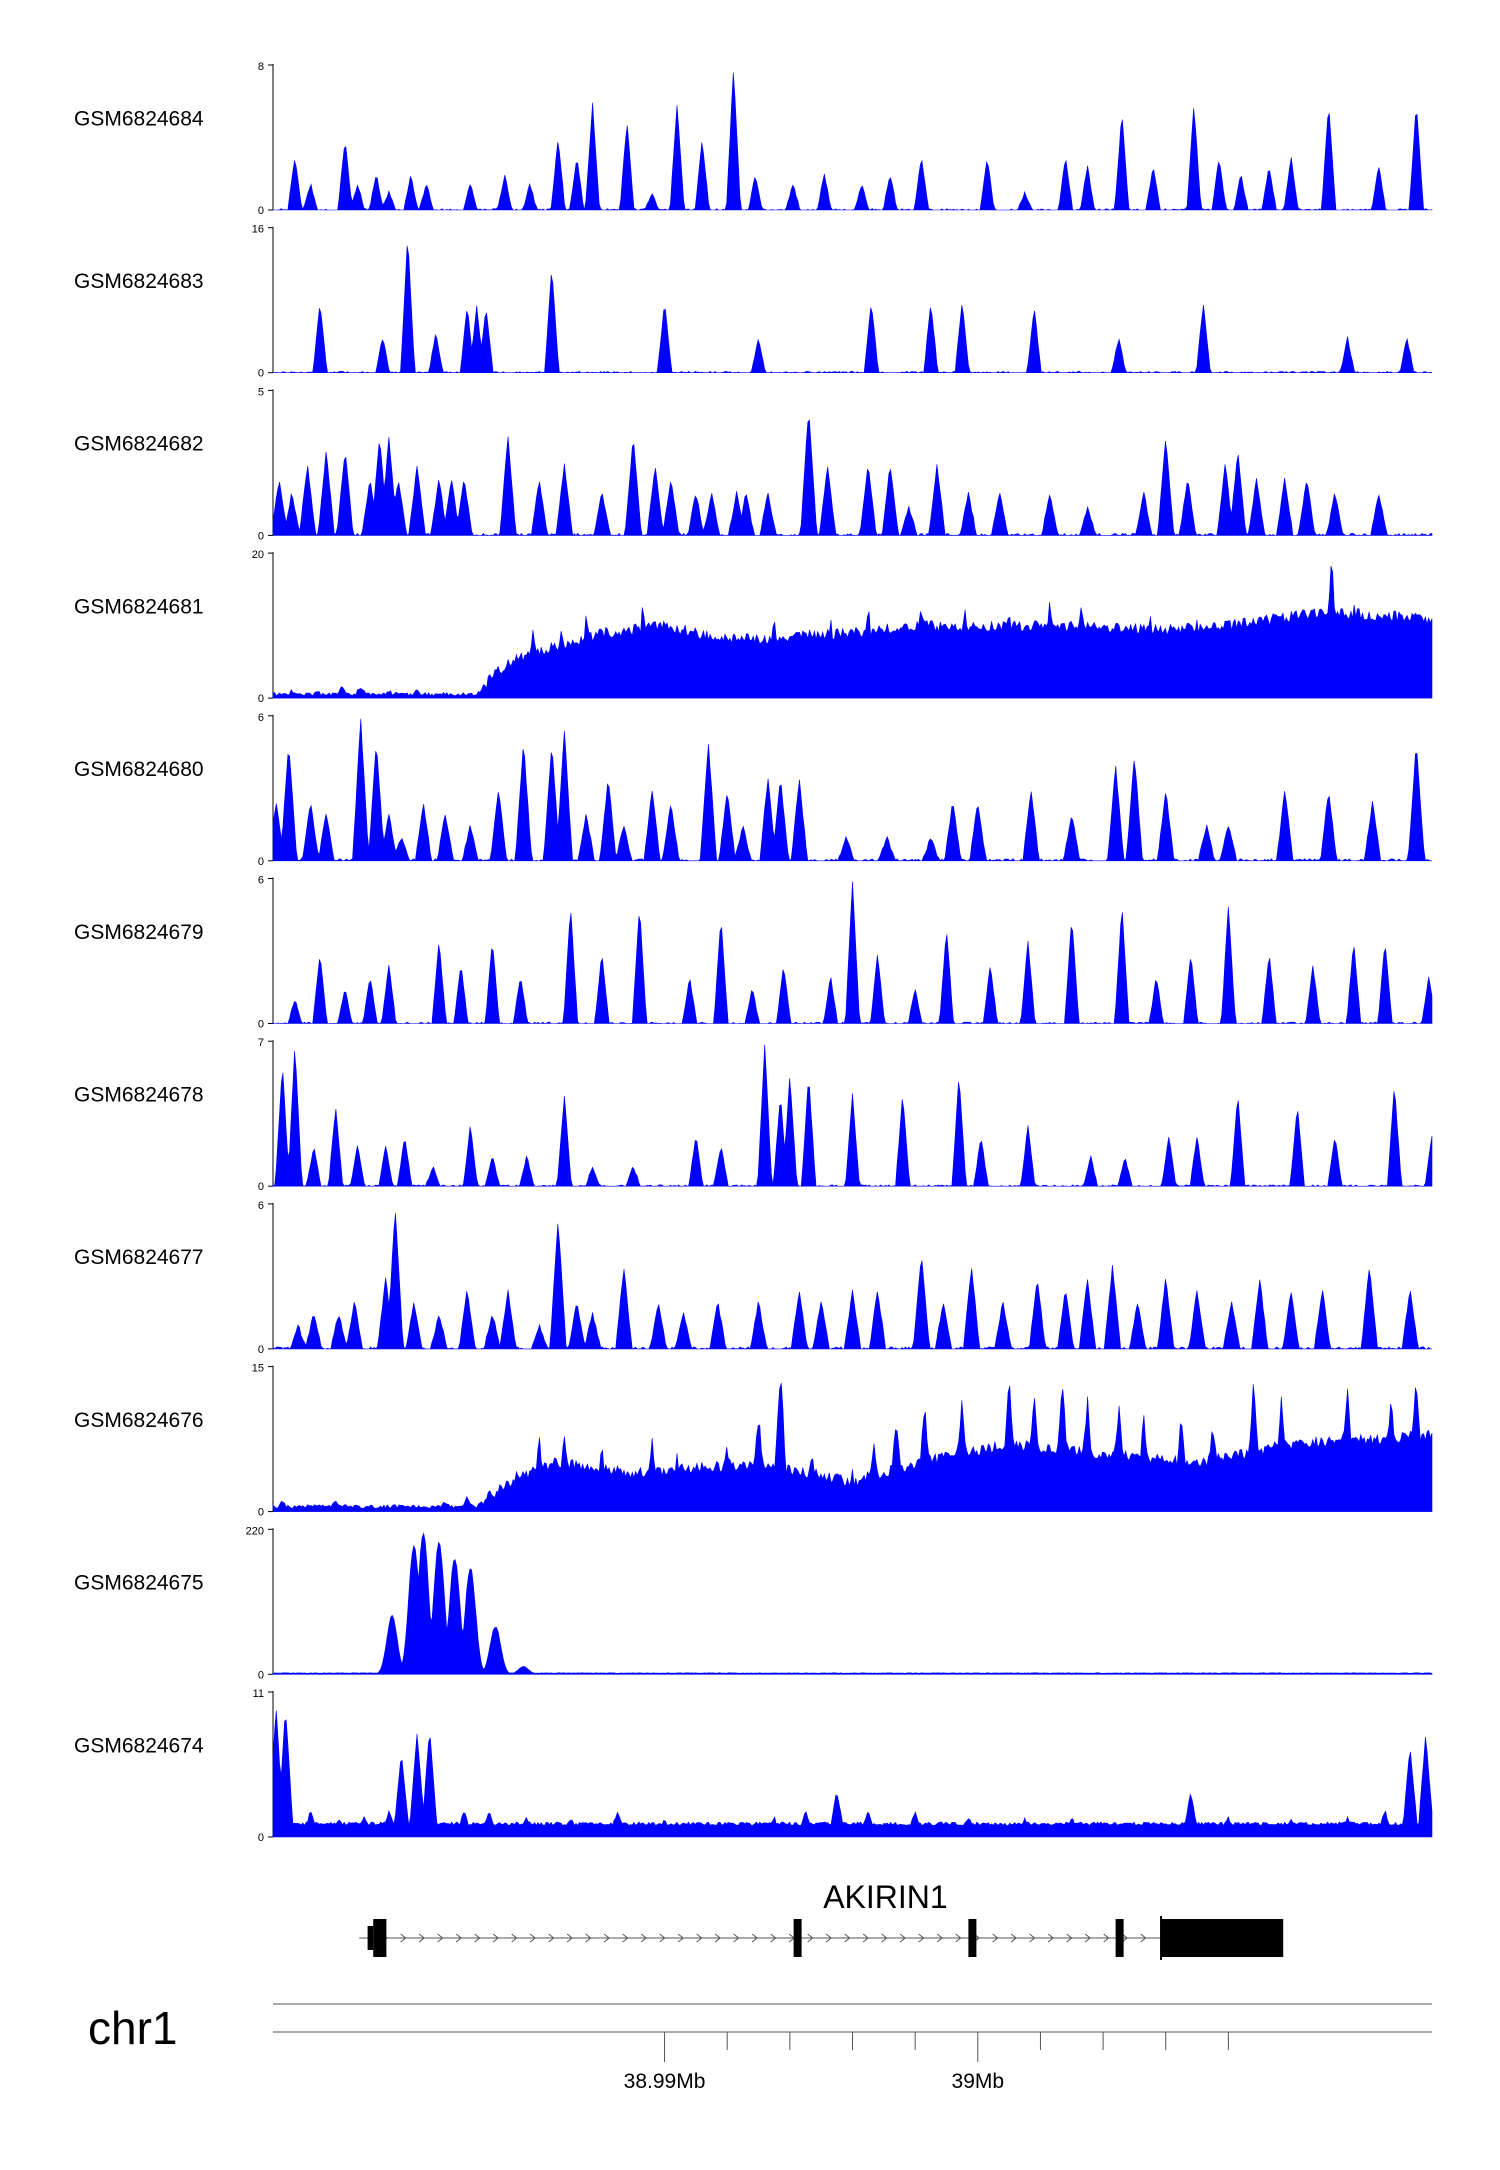 The width and height of the screenshot is (1500, 2170). I want to click on y-tick-max-label: 15, so click(258, 1369).